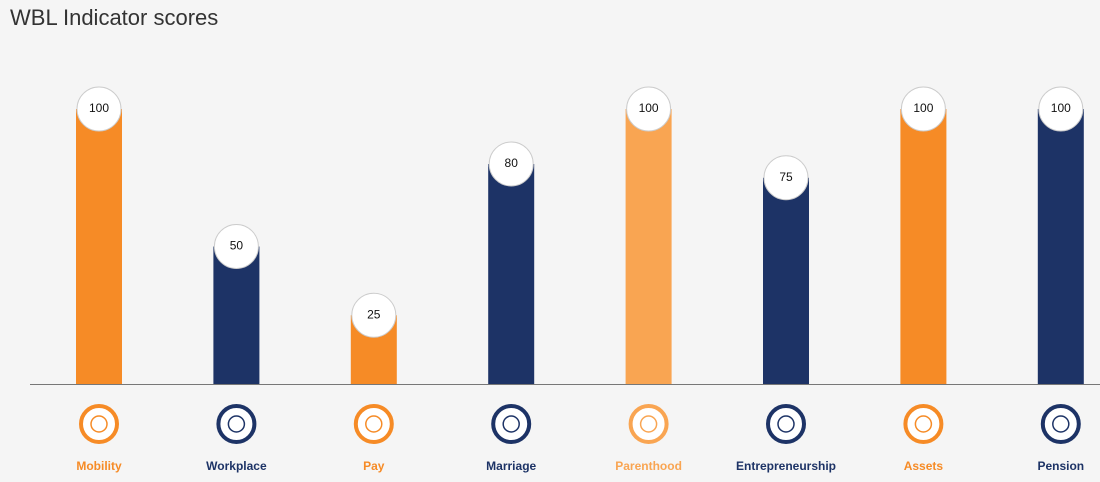  Describe the element at coordinates (924, 466) in the screenshot. I see `x-tick-label: Assets` at that location.